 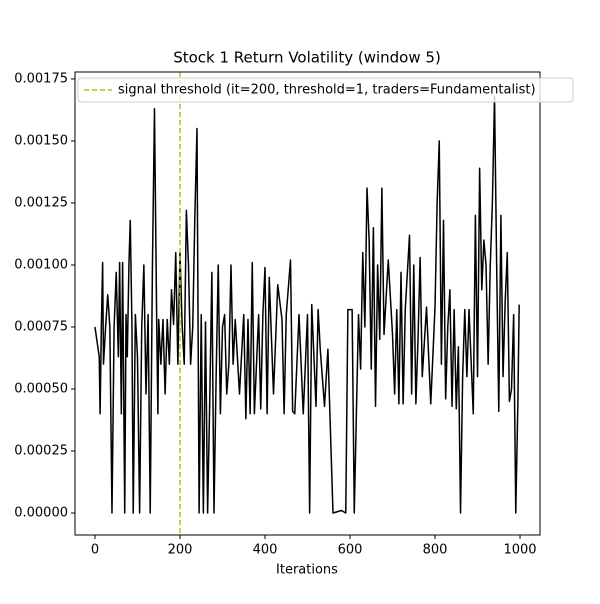 I want to click on chart-title: Stock 1 Return Volatility (window 5), so click(x=307, y=58).